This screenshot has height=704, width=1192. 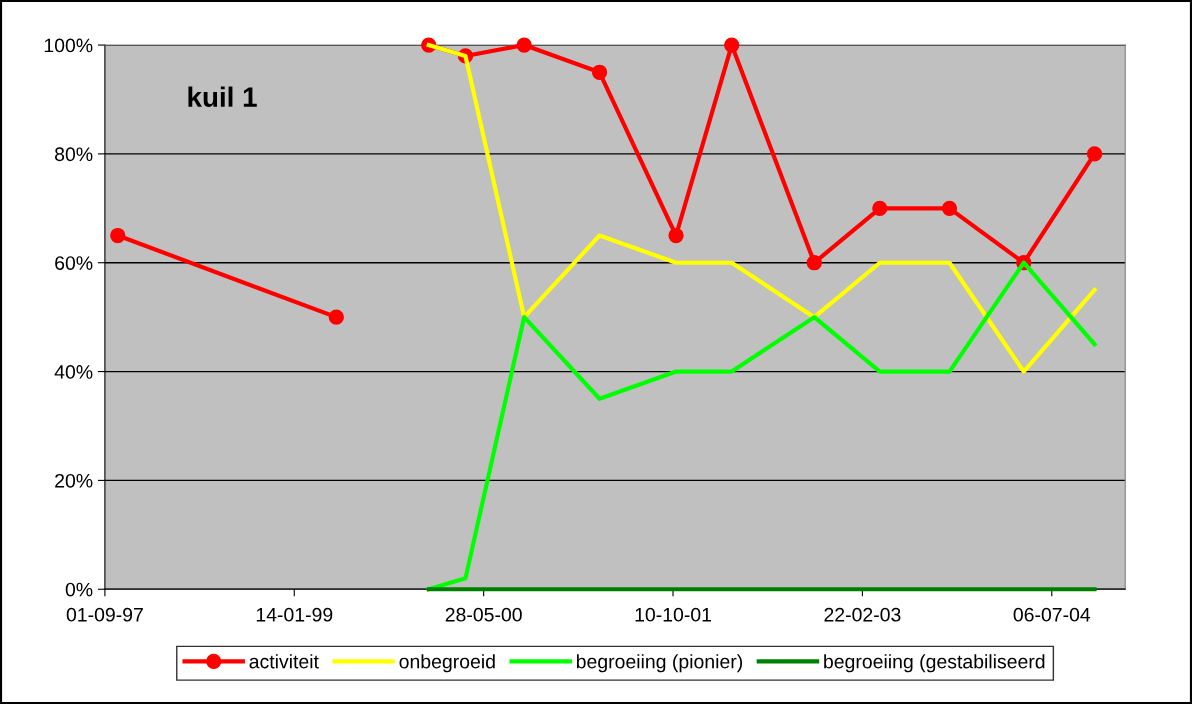 What do you see at coordinates (79, 589) in the screenshot?
I see `y-tick-label: 0%` at bounding box center [79, 589].